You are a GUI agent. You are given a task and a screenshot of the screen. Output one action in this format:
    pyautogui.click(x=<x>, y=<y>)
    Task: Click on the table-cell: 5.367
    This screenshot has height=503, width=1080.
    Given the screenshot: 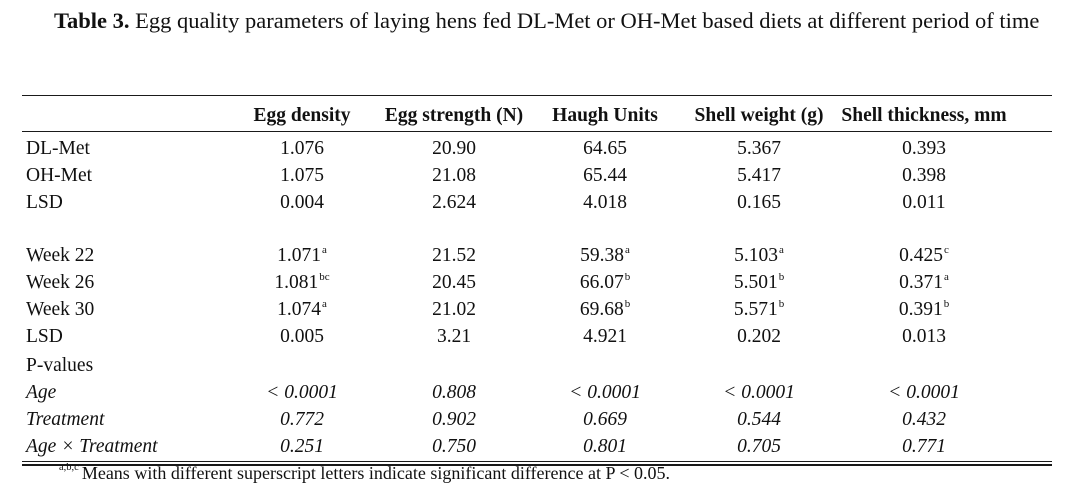 What is the action you would take?
    pyautogui.click(x=759, y=148)
    